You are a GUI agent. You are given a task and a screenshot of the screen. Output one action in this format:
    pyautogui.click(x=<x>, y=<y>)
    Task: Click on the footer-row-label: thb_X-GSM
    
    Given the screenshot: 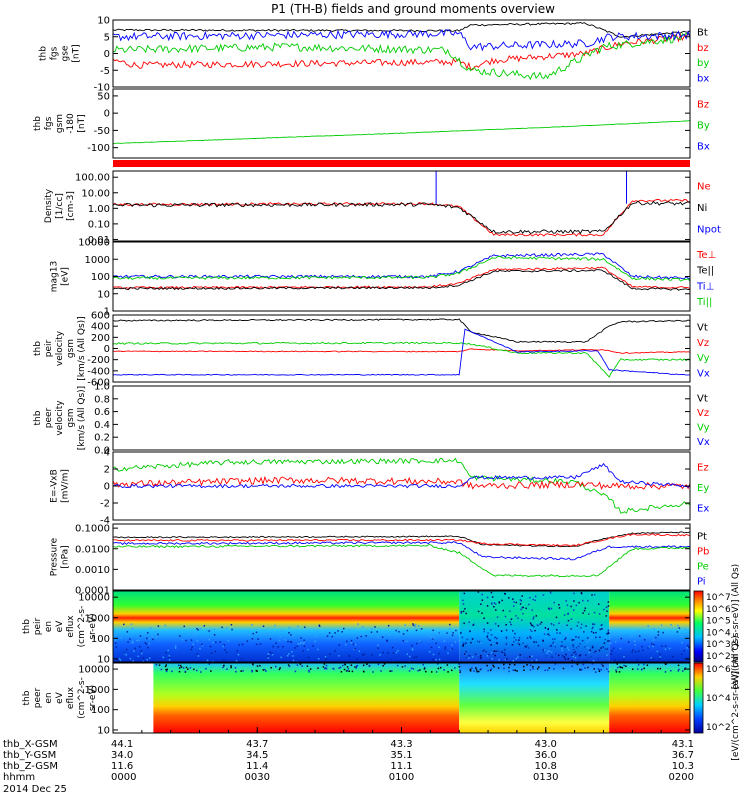 What is the action you would take?
    pyautogui.click(x=30, y=744)
    